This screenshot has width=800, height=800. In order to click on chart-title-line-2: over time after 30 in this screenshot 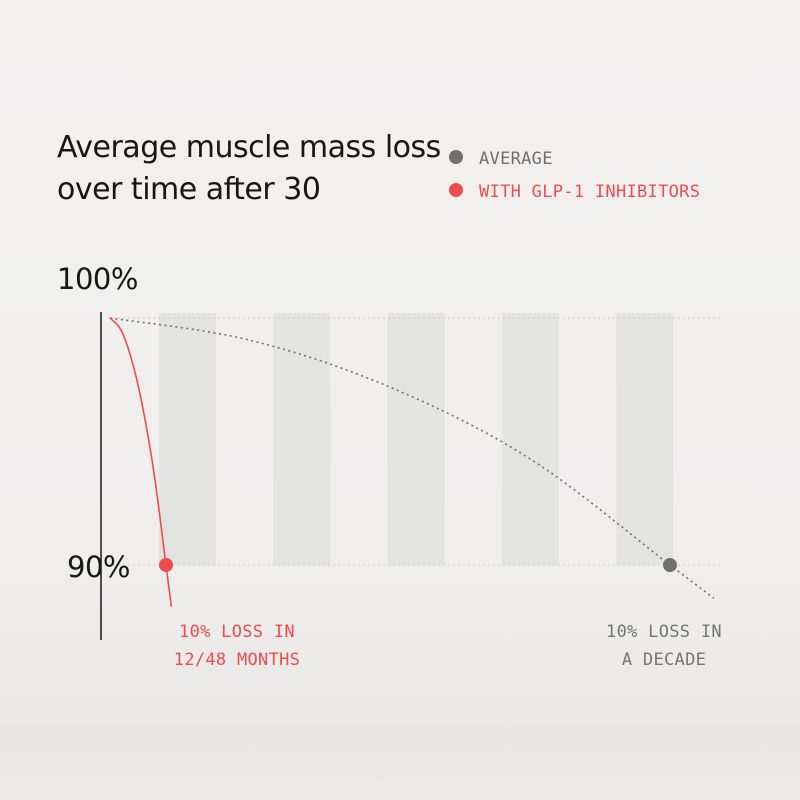, I will do `click(188, 189)`.